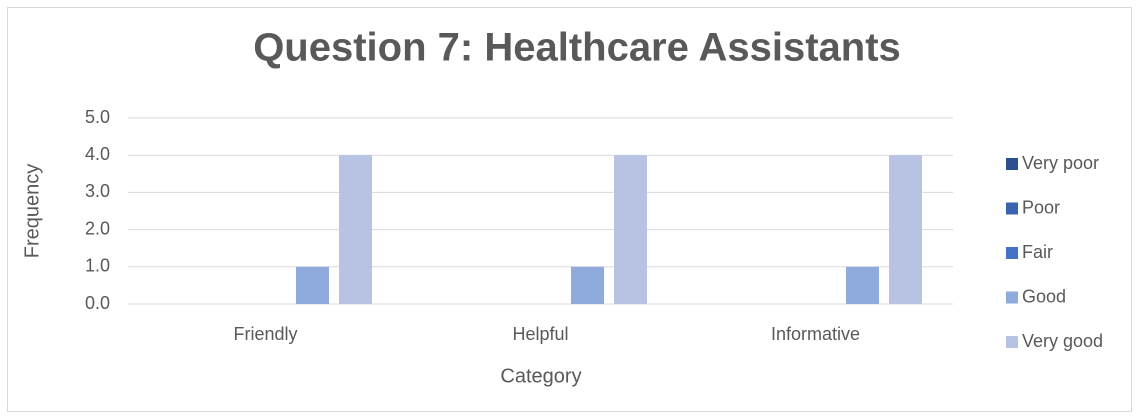 The width and height of the screenshot is (1139, 419). Describe the element at coordinates (1062, 341) in the screenshot. I see `legend-label: Very good` at that location.